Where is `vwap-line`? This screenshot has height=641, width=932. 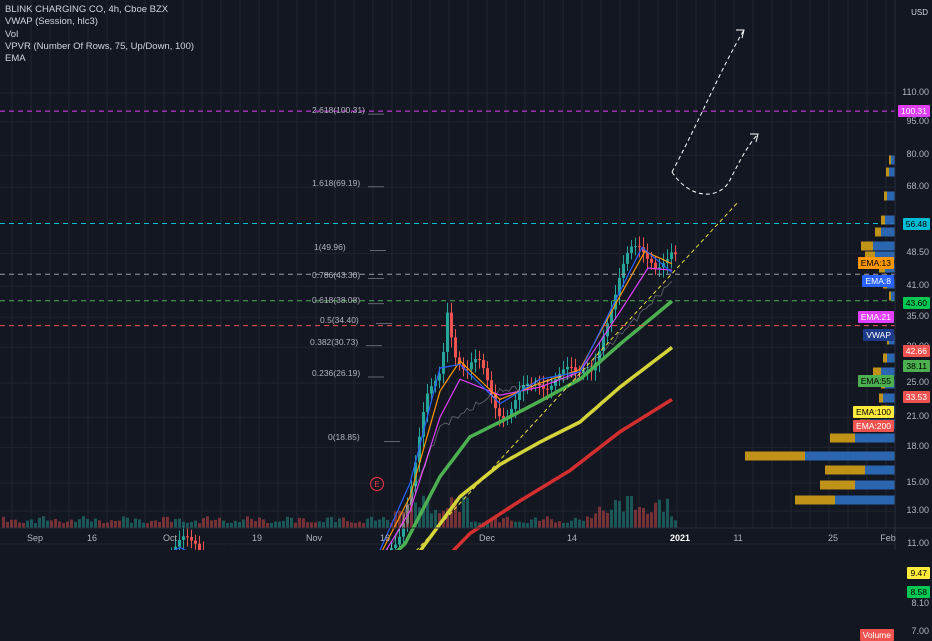 vwap-line is located at coordinates (531, 415).